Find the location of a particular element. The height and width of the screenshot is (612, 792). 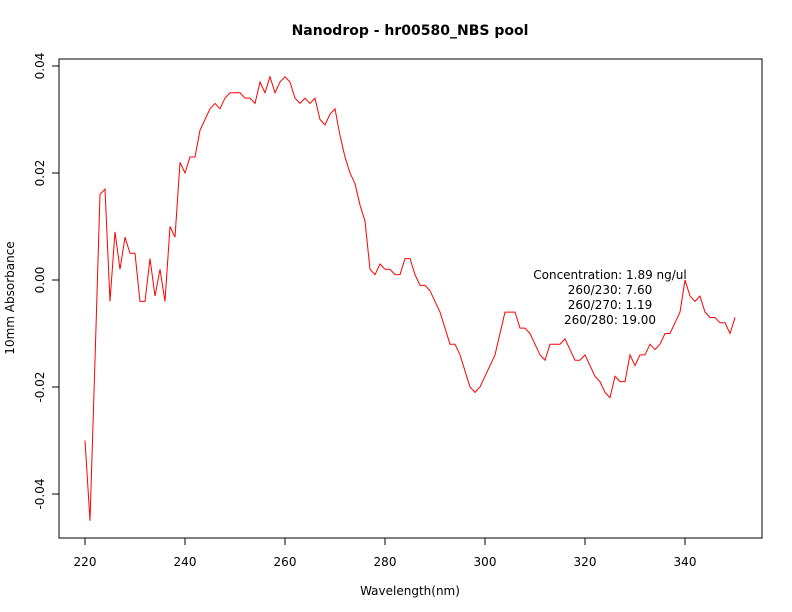

annotation-line: 260/280: 19.00 is located at coordinates (610, 320).